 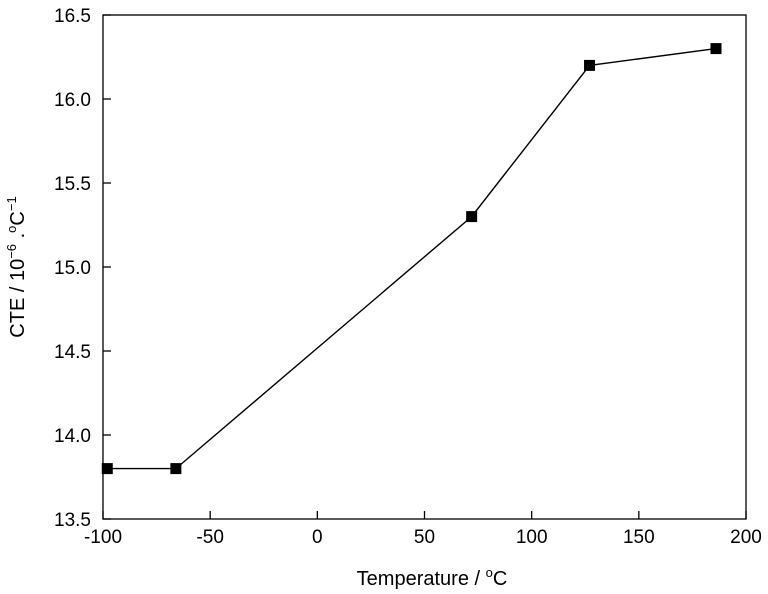 What do you see at coordinates (72, 100) in the screenshot?
I see `y-tick-label: 16.0` at bounding box center [72, 100].